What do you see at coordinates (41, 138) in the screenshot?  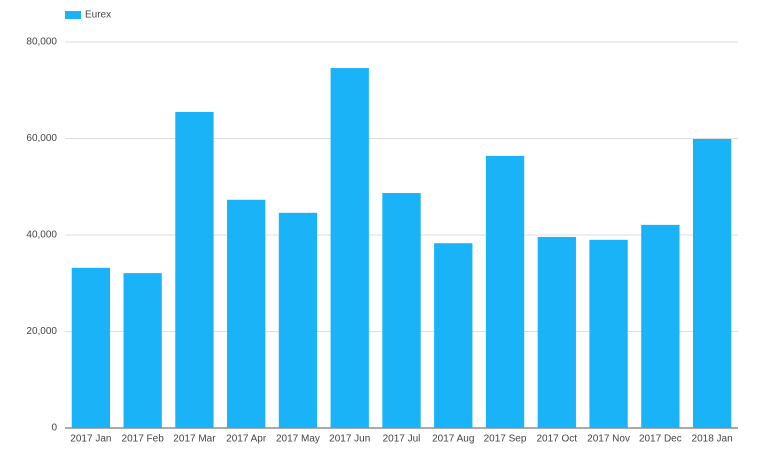 I see `y-tick-label: 60,000` at bounding box center [41, 138].